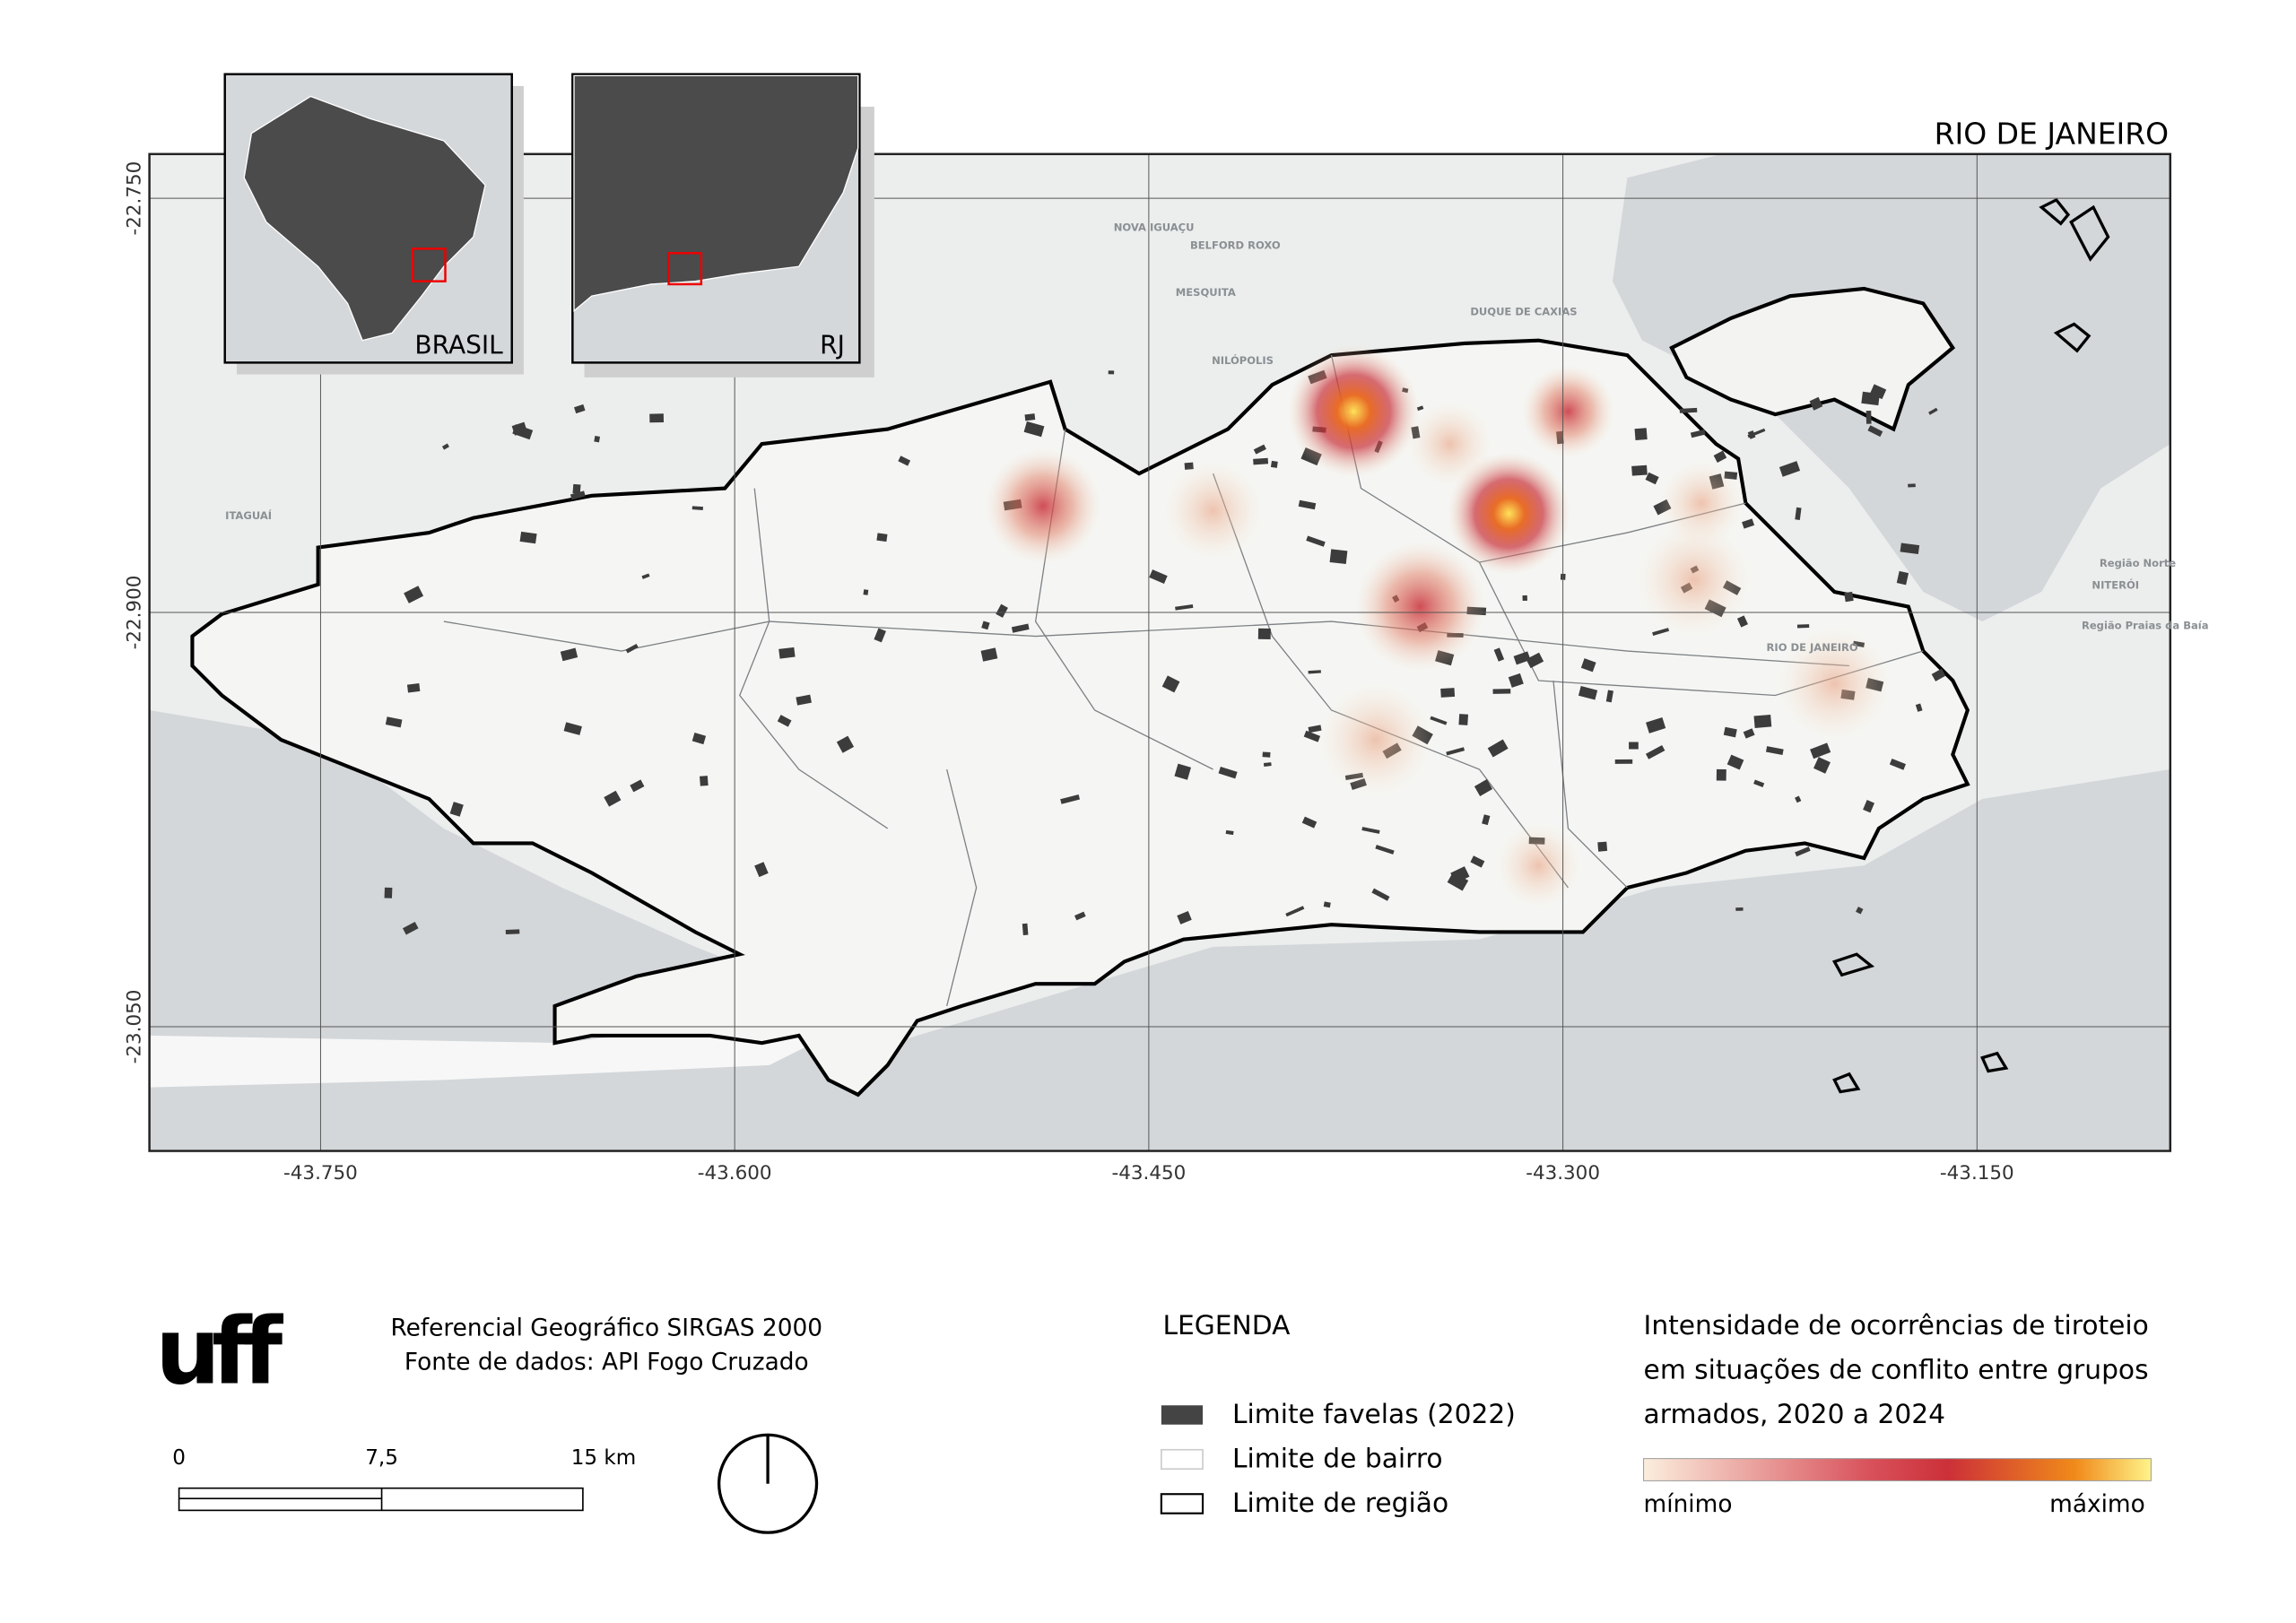 This screenshot has height=1623, width=2296. Describe the element at coordinates (320, 1173) in the screenshot. I see `x-tick-label: -43.750` at that location.